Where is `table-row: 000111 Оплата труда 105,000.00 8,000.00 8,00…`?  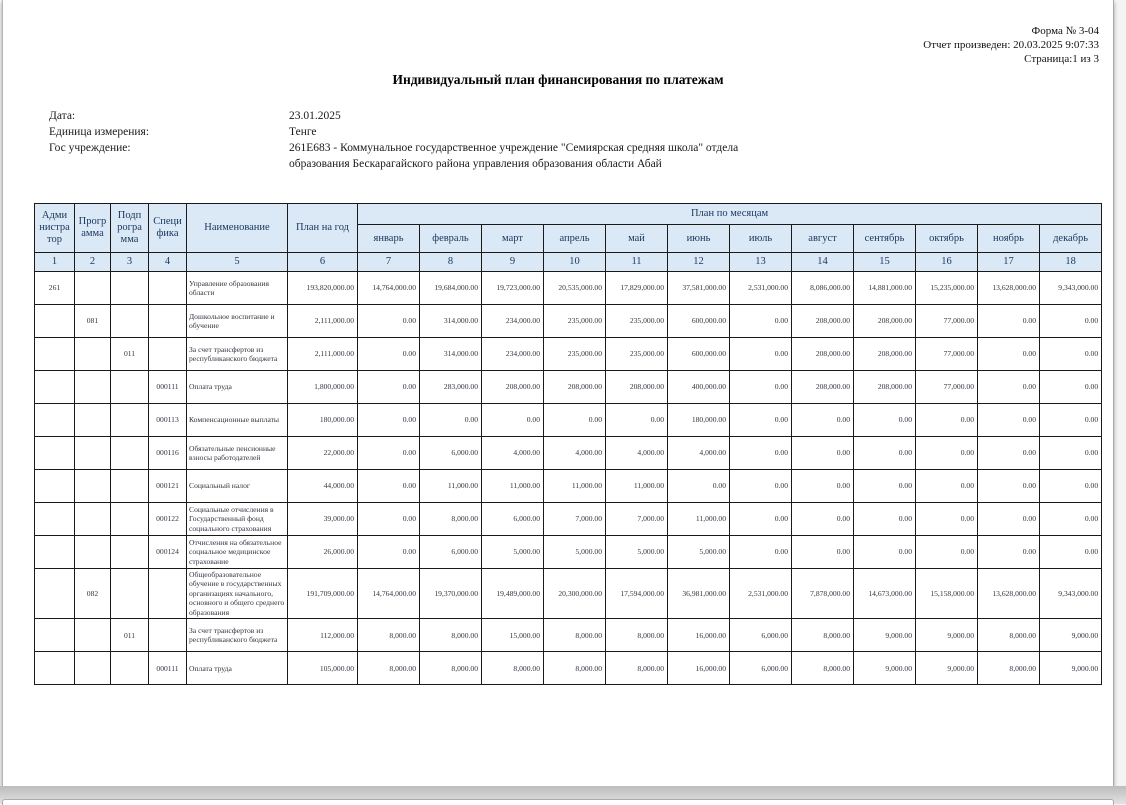
table-row: 000111 Оплата труда 105,000.00 8,000.00 8,00… is located at coordinates (568, 668).